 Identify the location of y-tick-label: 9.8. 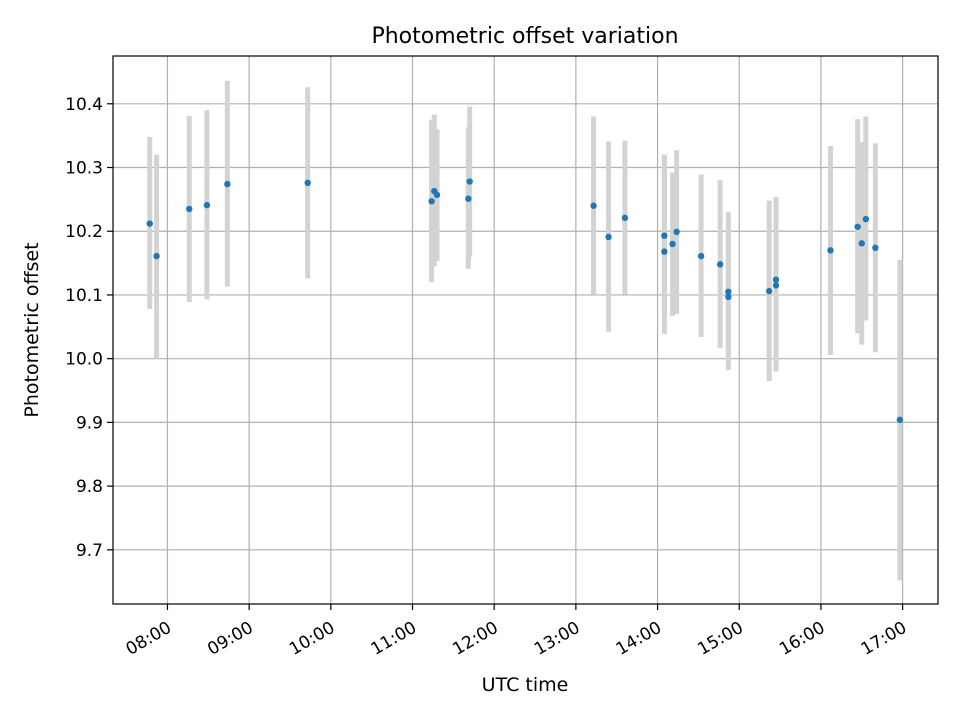
(89, 487).